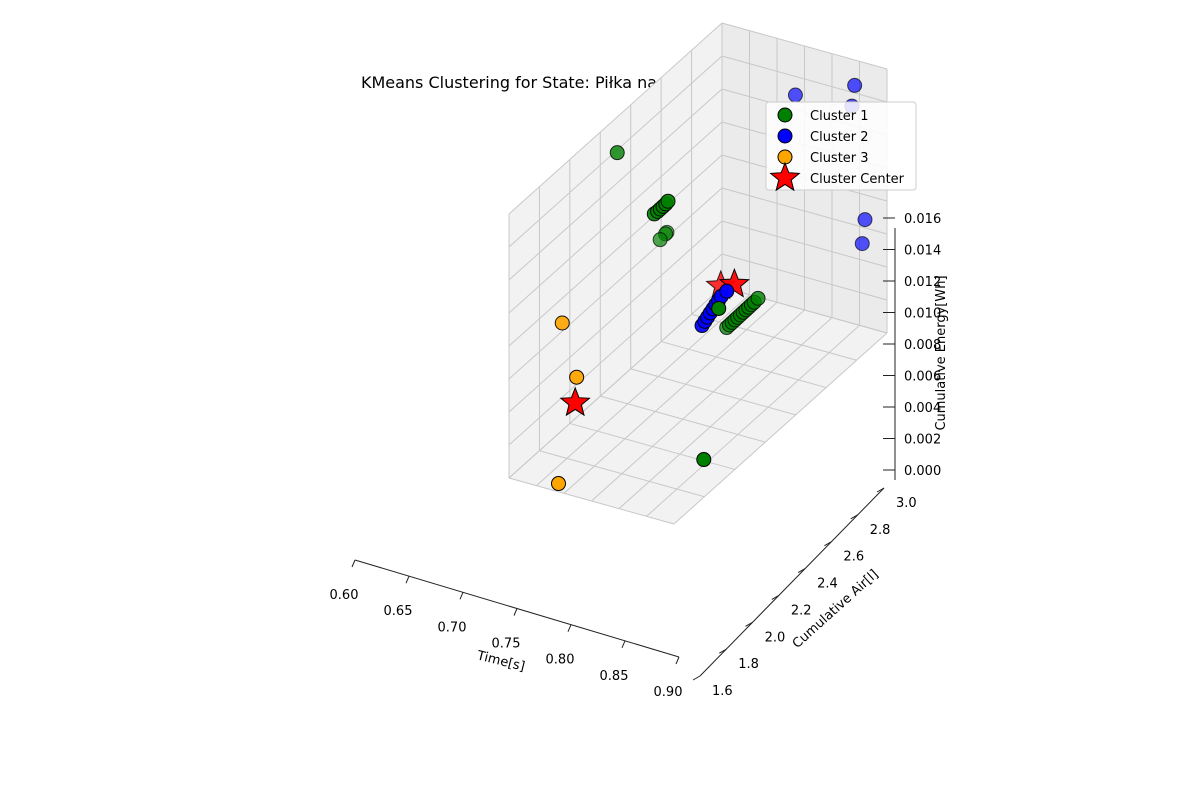 The width and height of the screenshot is (1200, 800). Describe the element at coordinates (839, 137) in the screenshot. I see `legend-label: Cluster 2` at that location.